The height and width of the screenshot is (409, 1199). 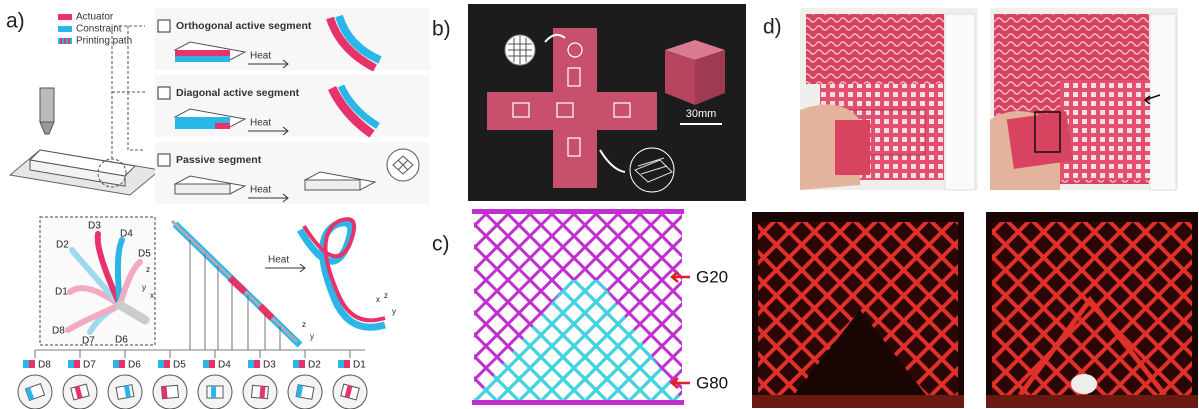 What do you see at coordinates (144, 254) in the screenshot?
I see `direction-label: D5` at bounding box center [144, 254].